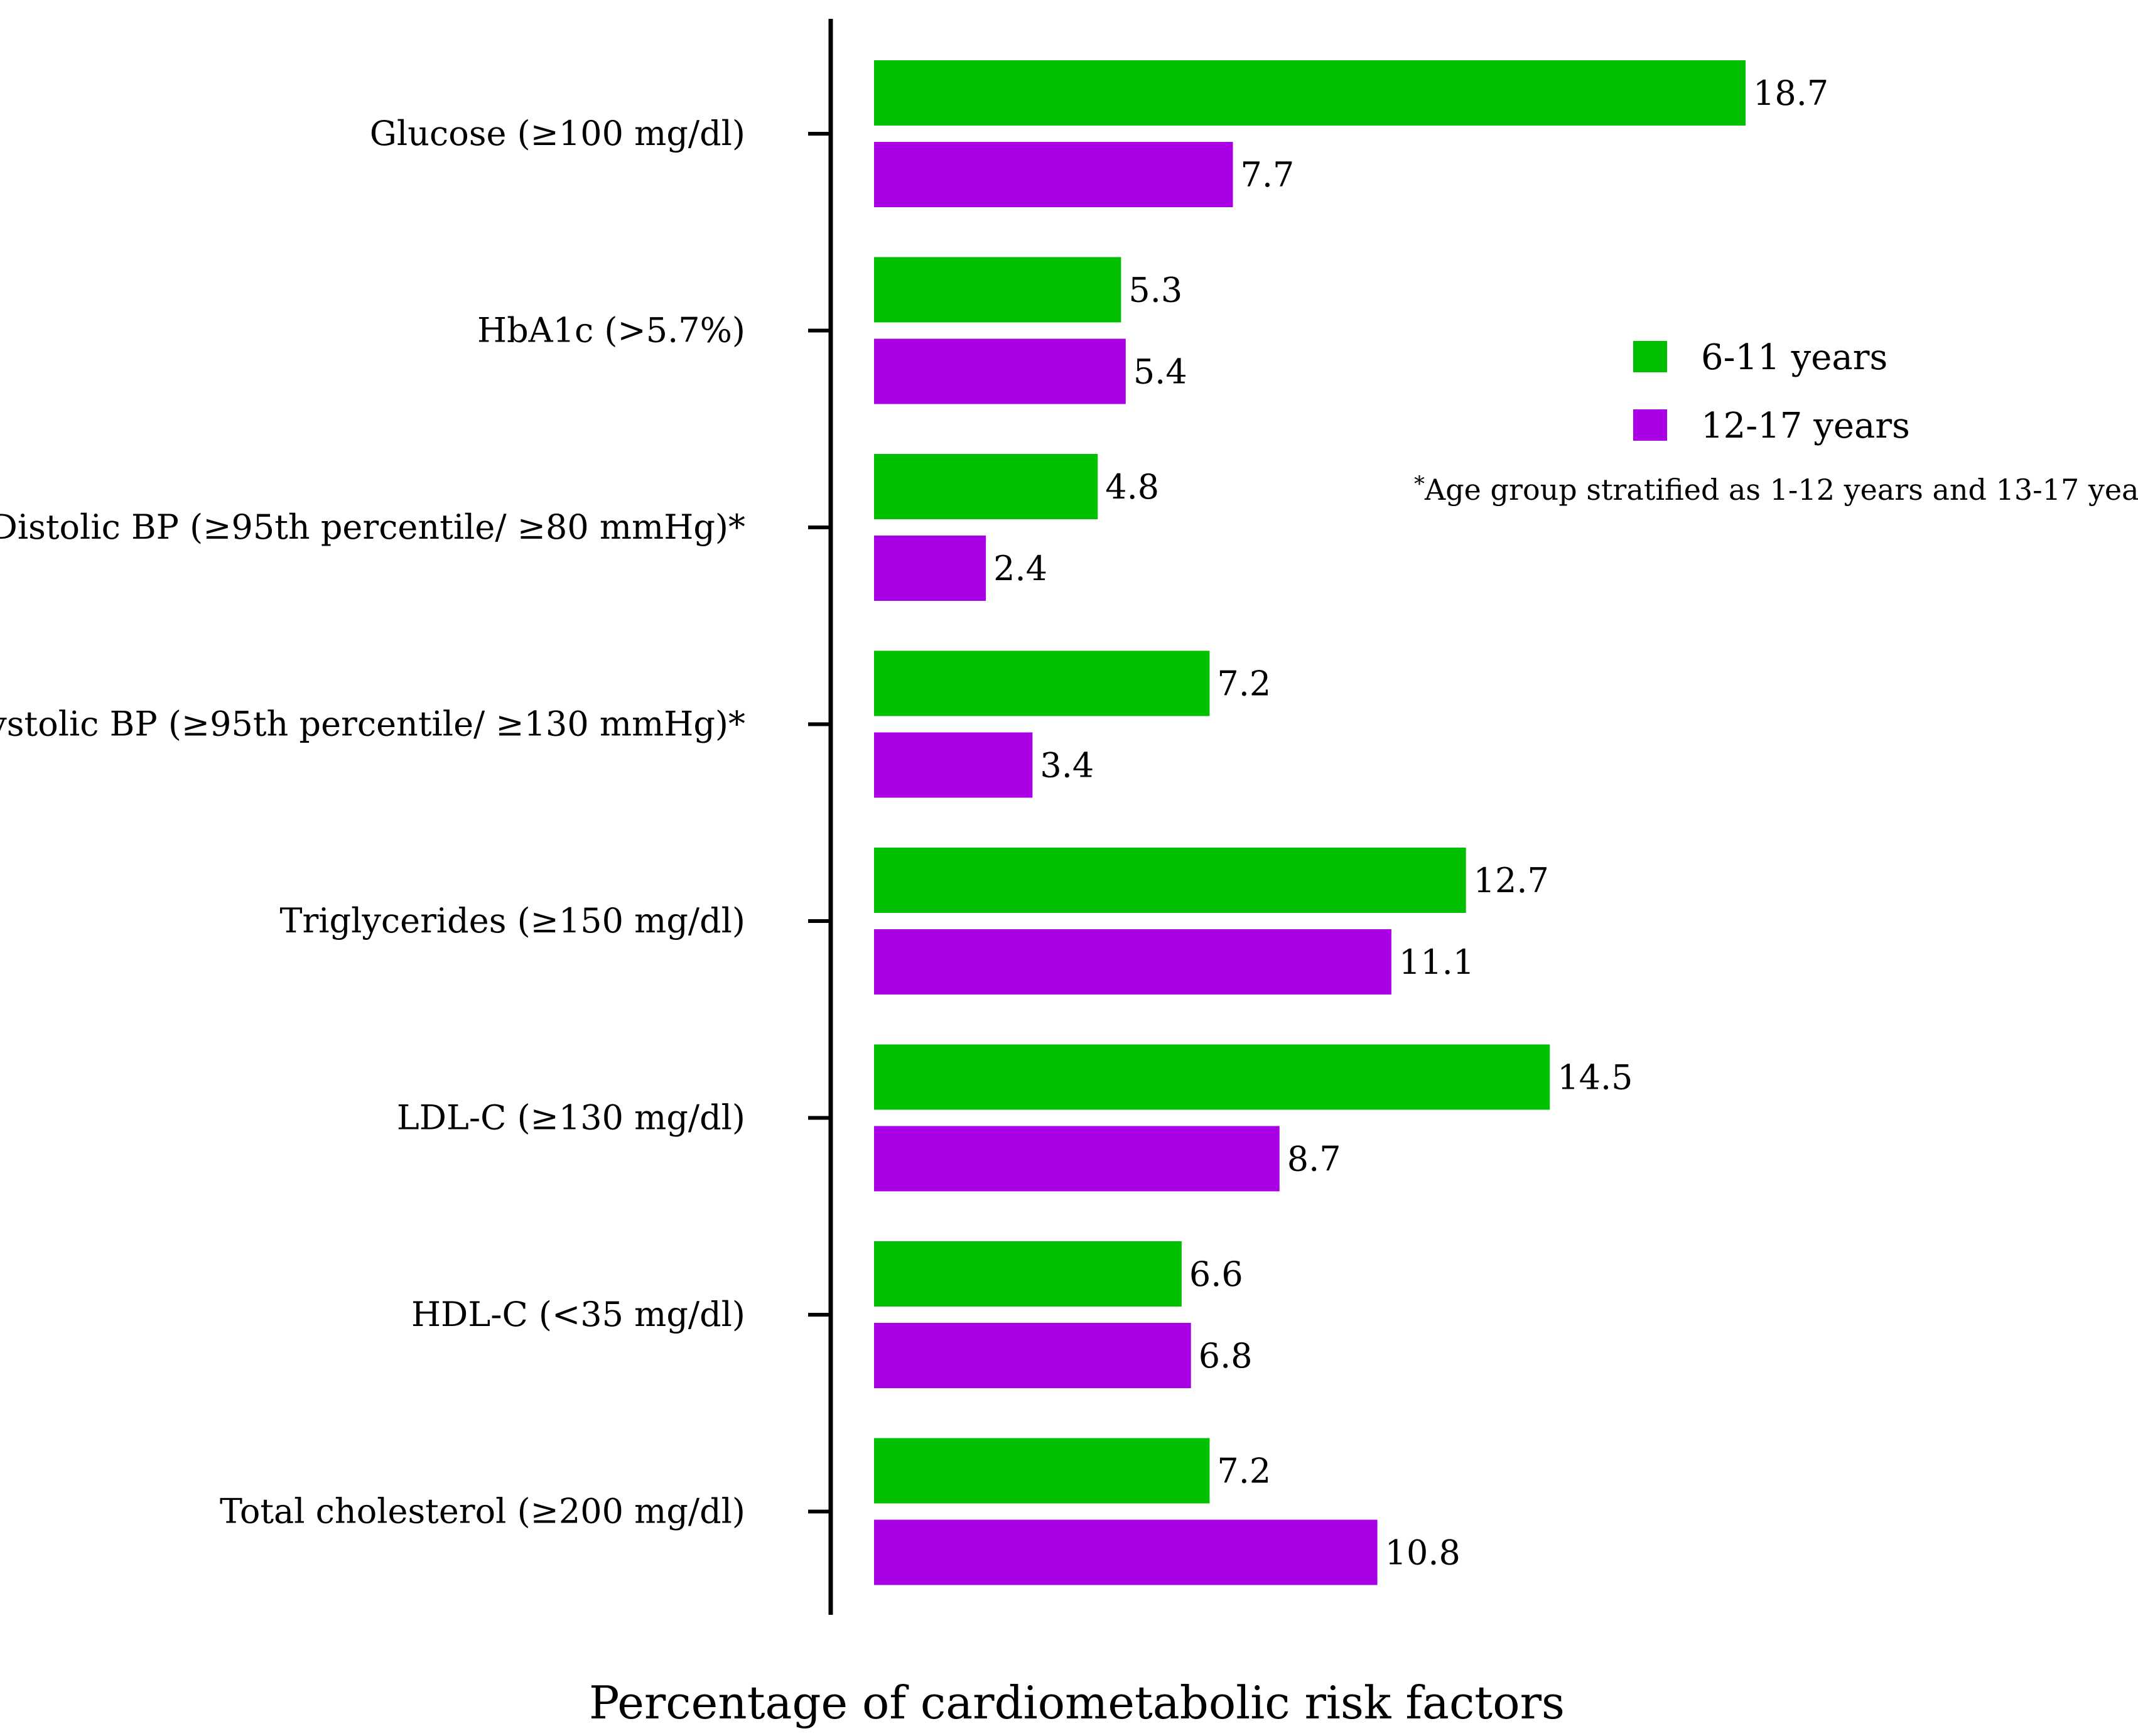  What do you see at coordinates (1772, 391) in the screenshot?
I see `legend: 6-11 years 12-17 years` at bounding box center [1772, 391].